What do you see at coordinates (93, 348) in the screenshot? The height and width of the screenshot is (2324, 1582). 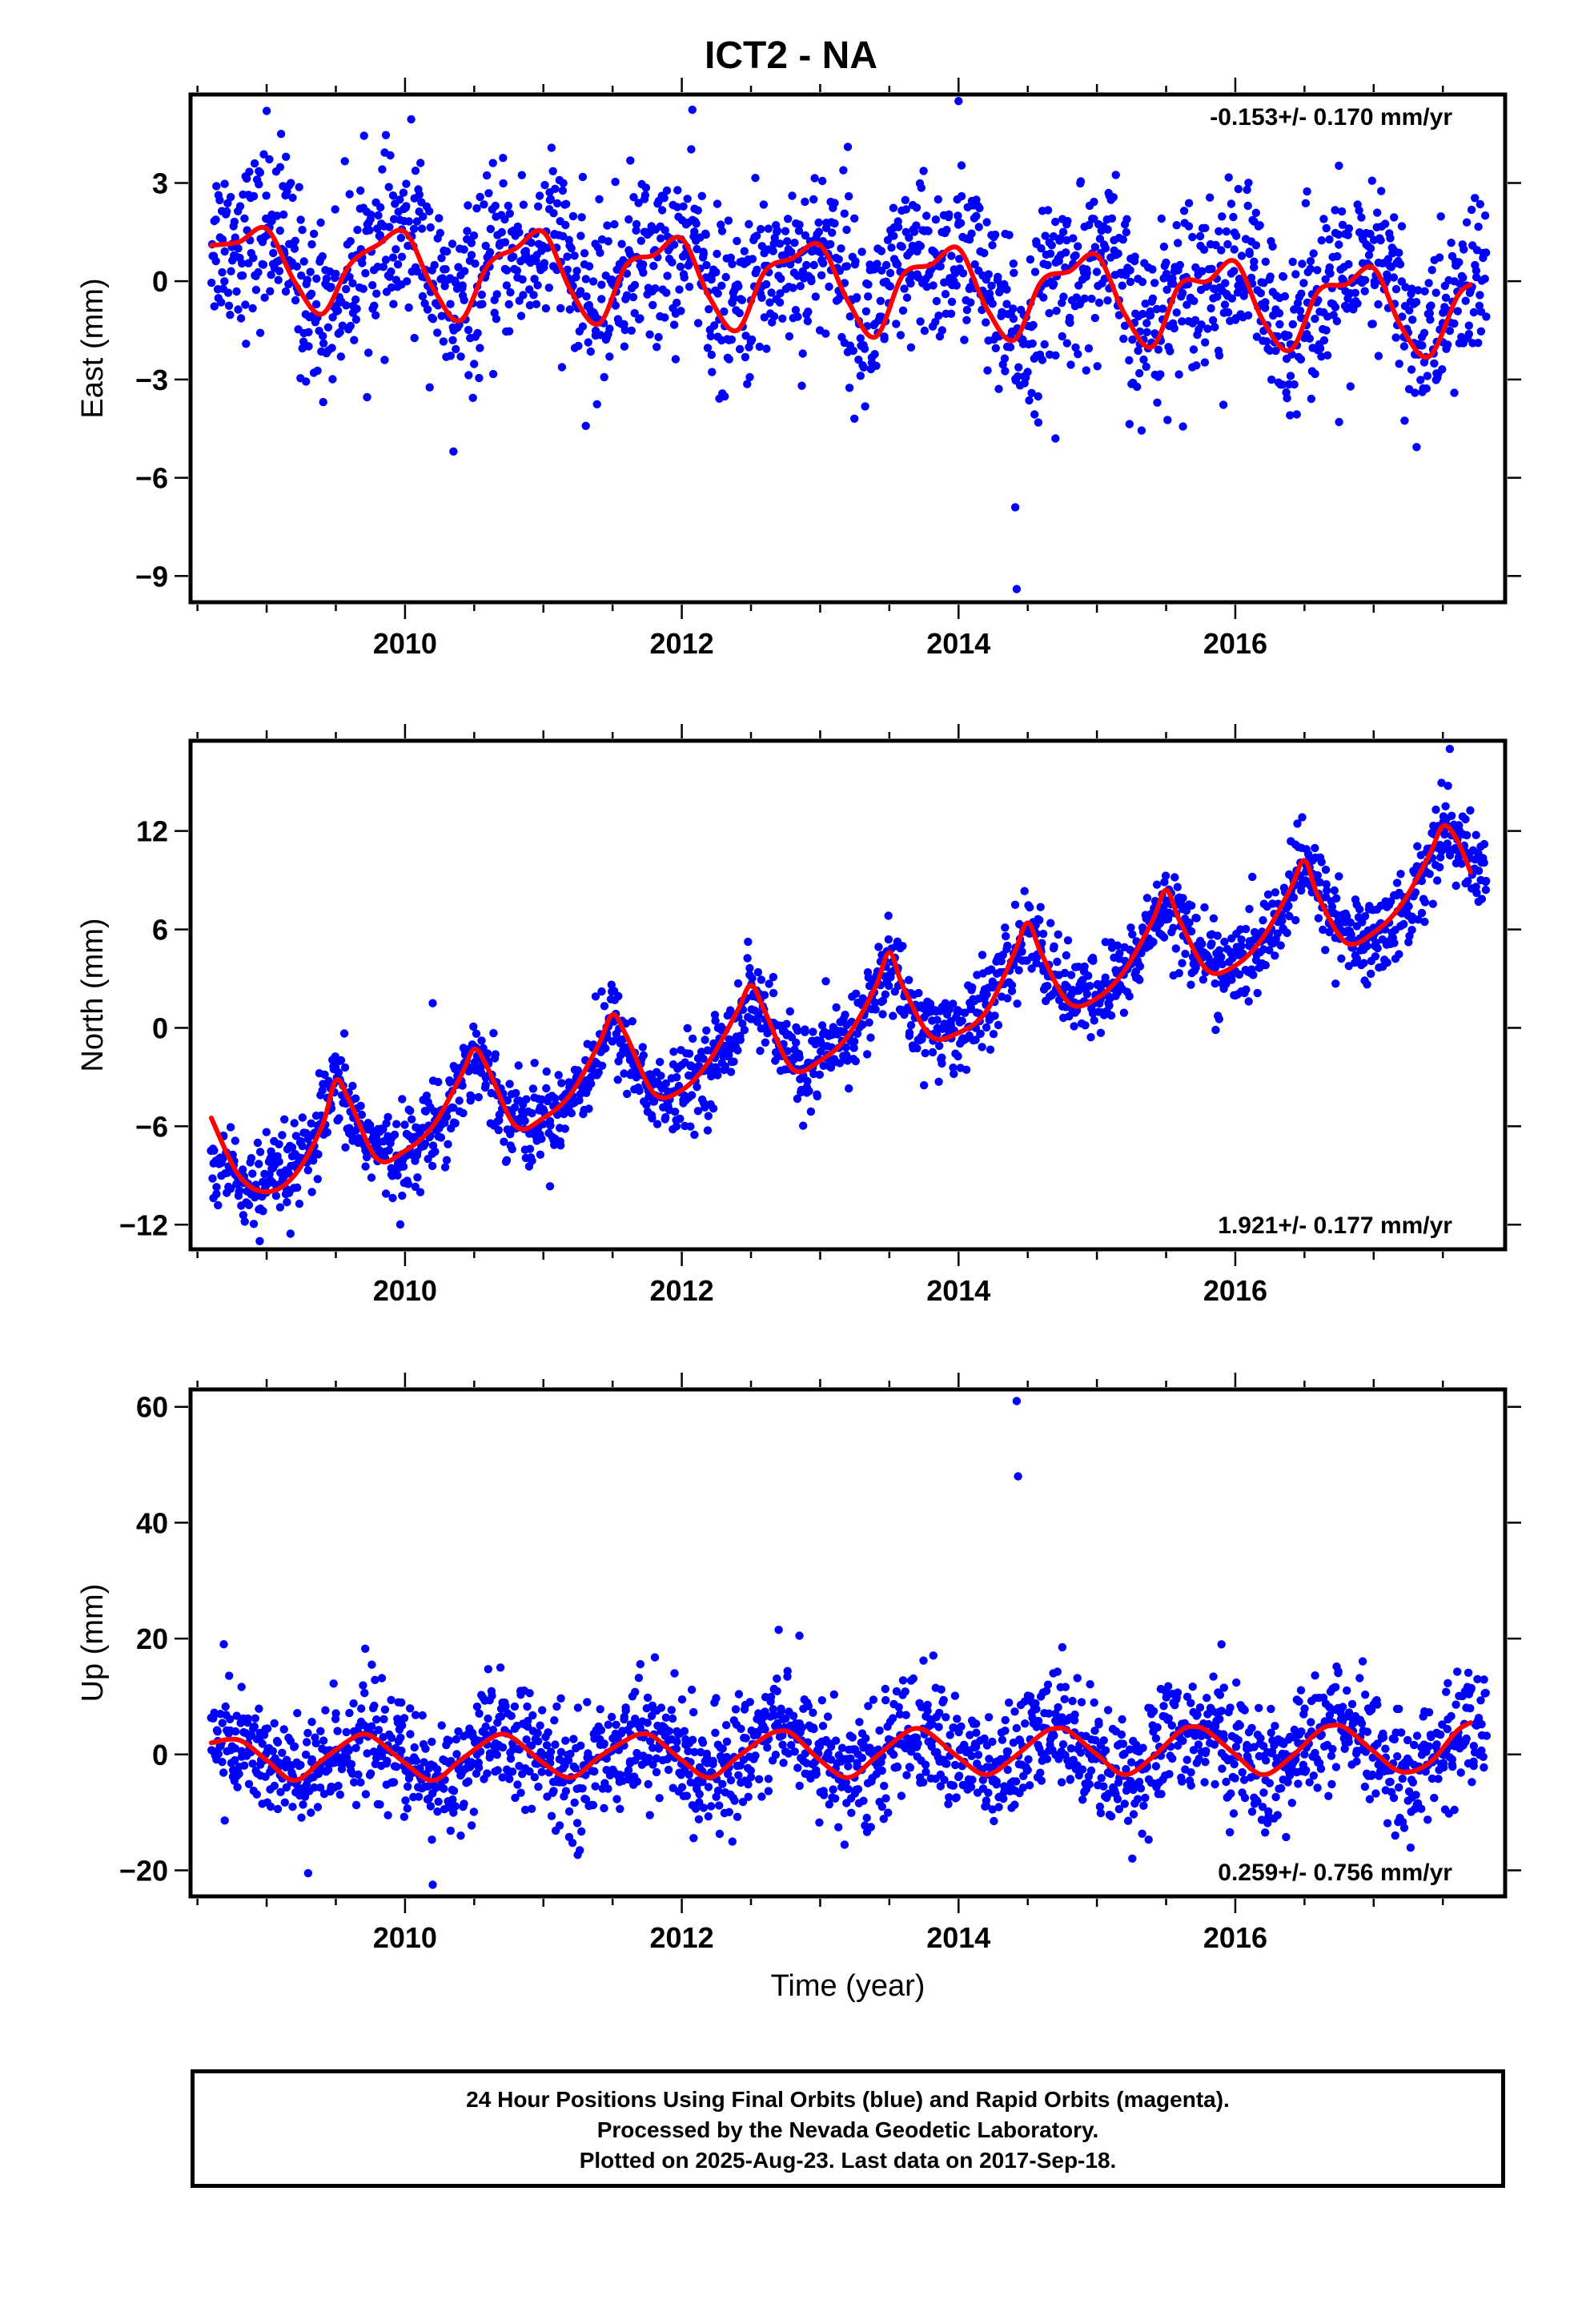 I see `y-axis-label: East (mm)` at bounding box center [93, 348].